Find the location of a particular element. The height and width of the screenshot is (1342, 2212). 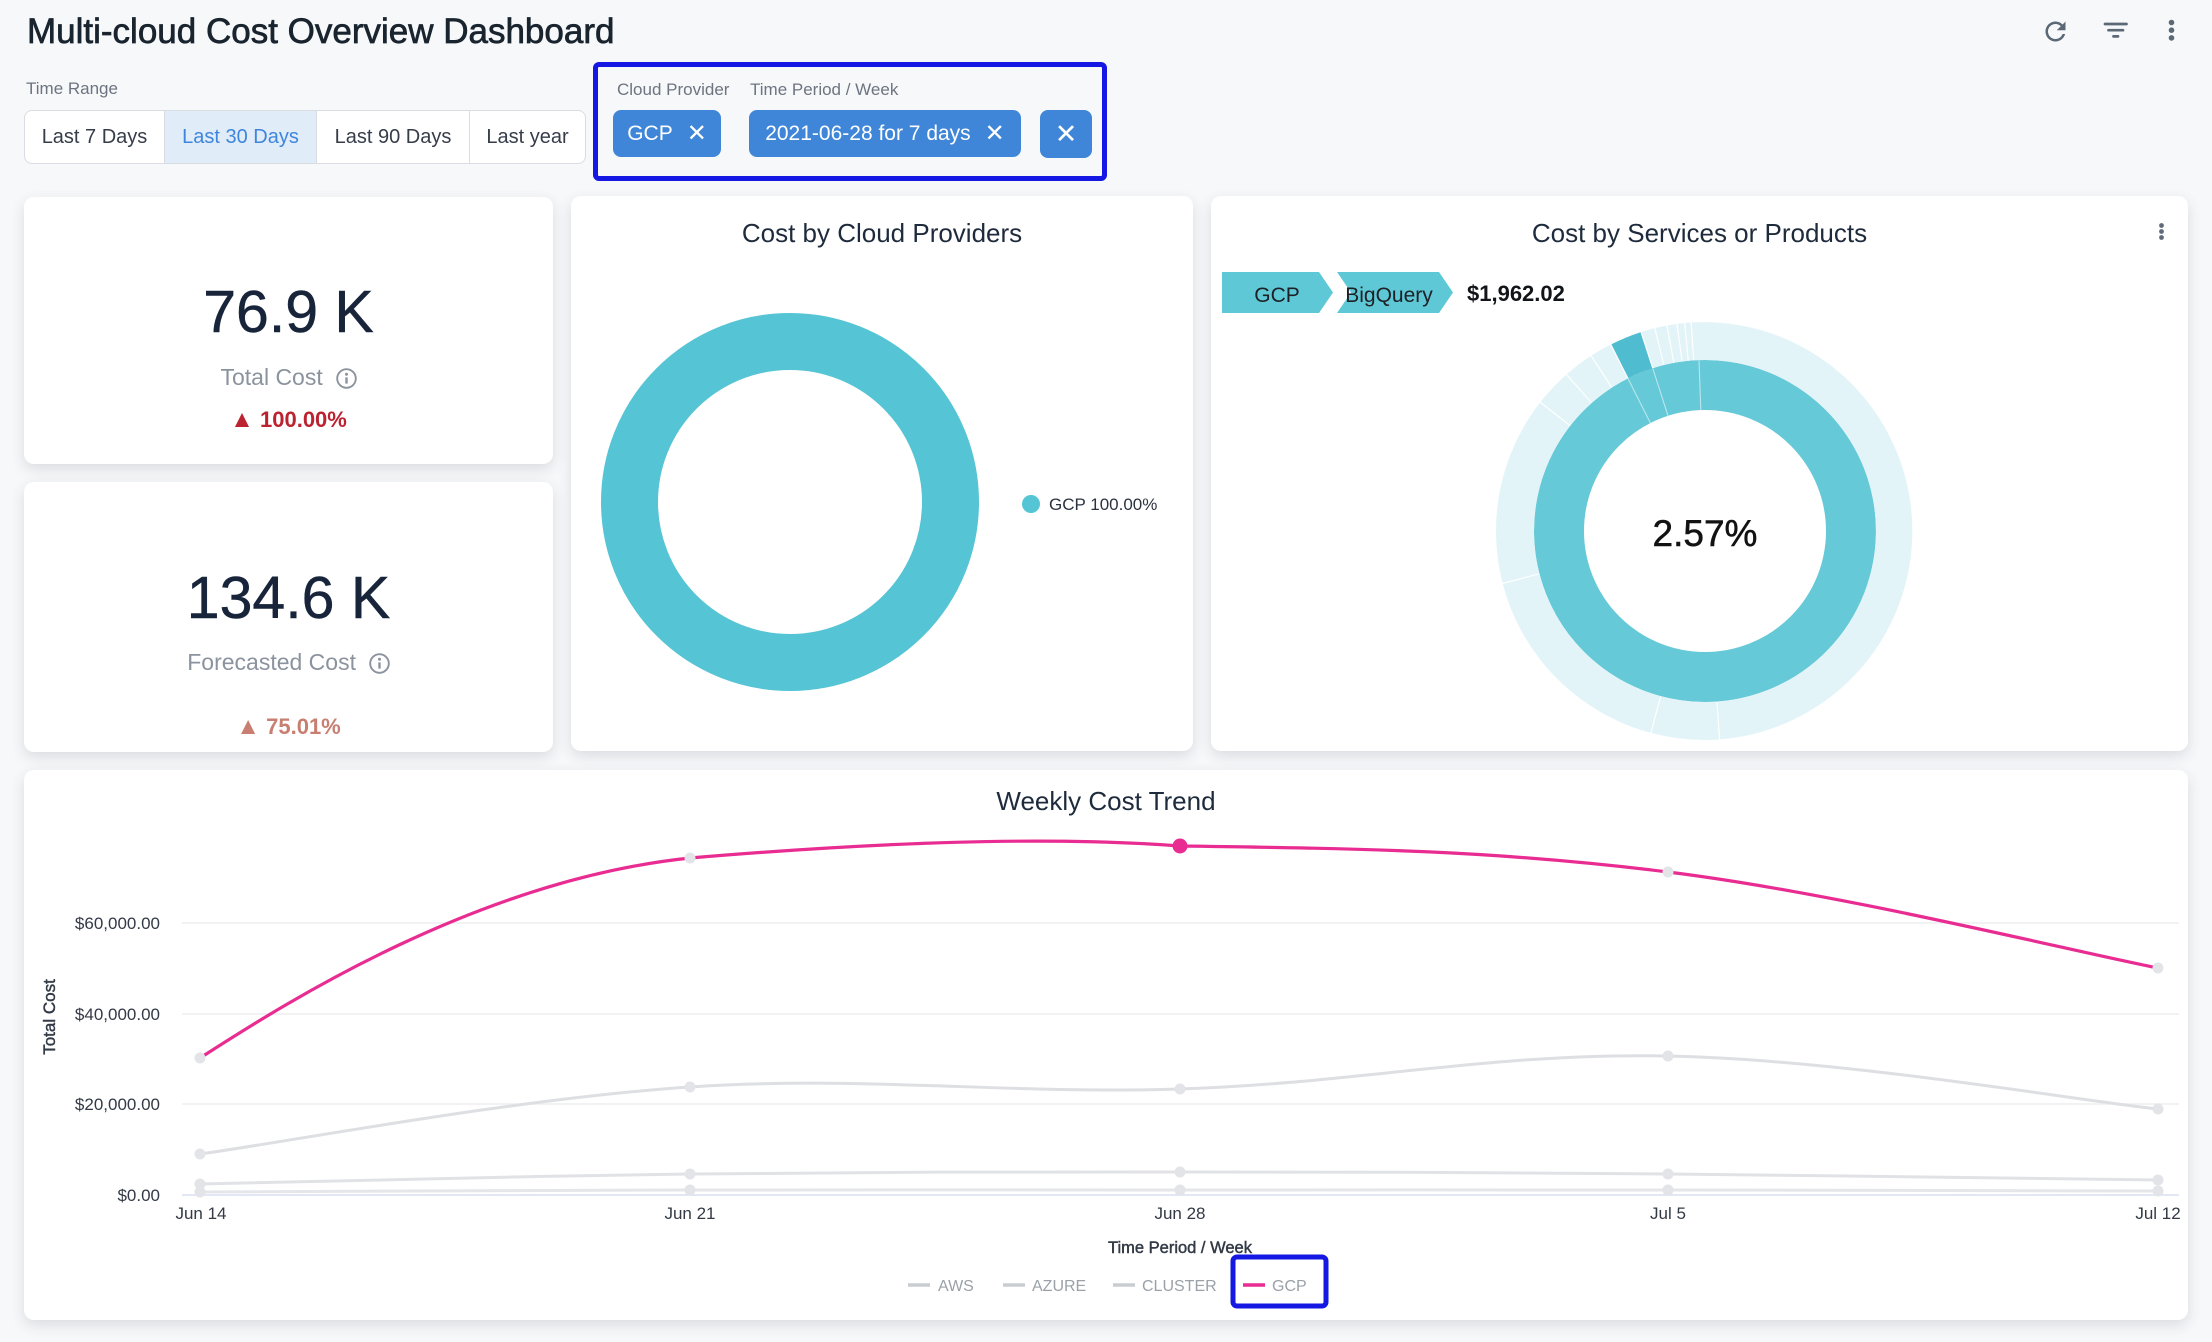

svg-text: Jun 21 is located at coordinates (689, 1213).